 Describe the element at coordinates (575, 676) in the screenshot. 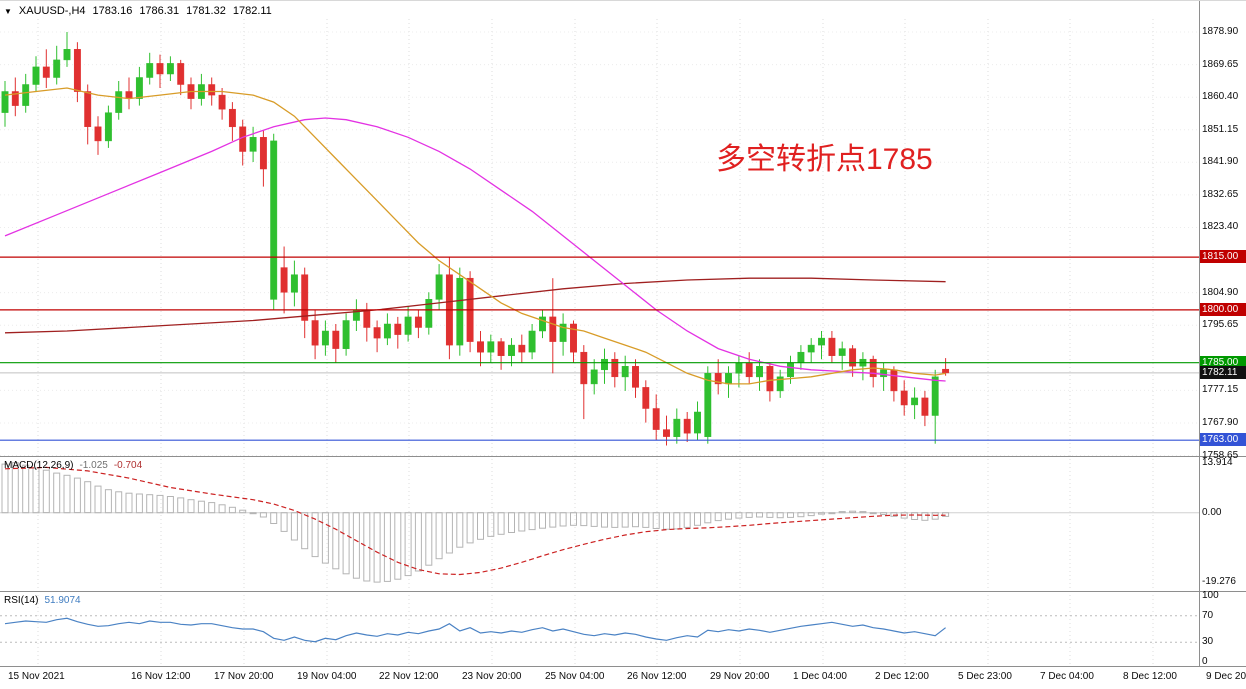

I see `time-axis-label: 25 Nov 04:00` at that location.